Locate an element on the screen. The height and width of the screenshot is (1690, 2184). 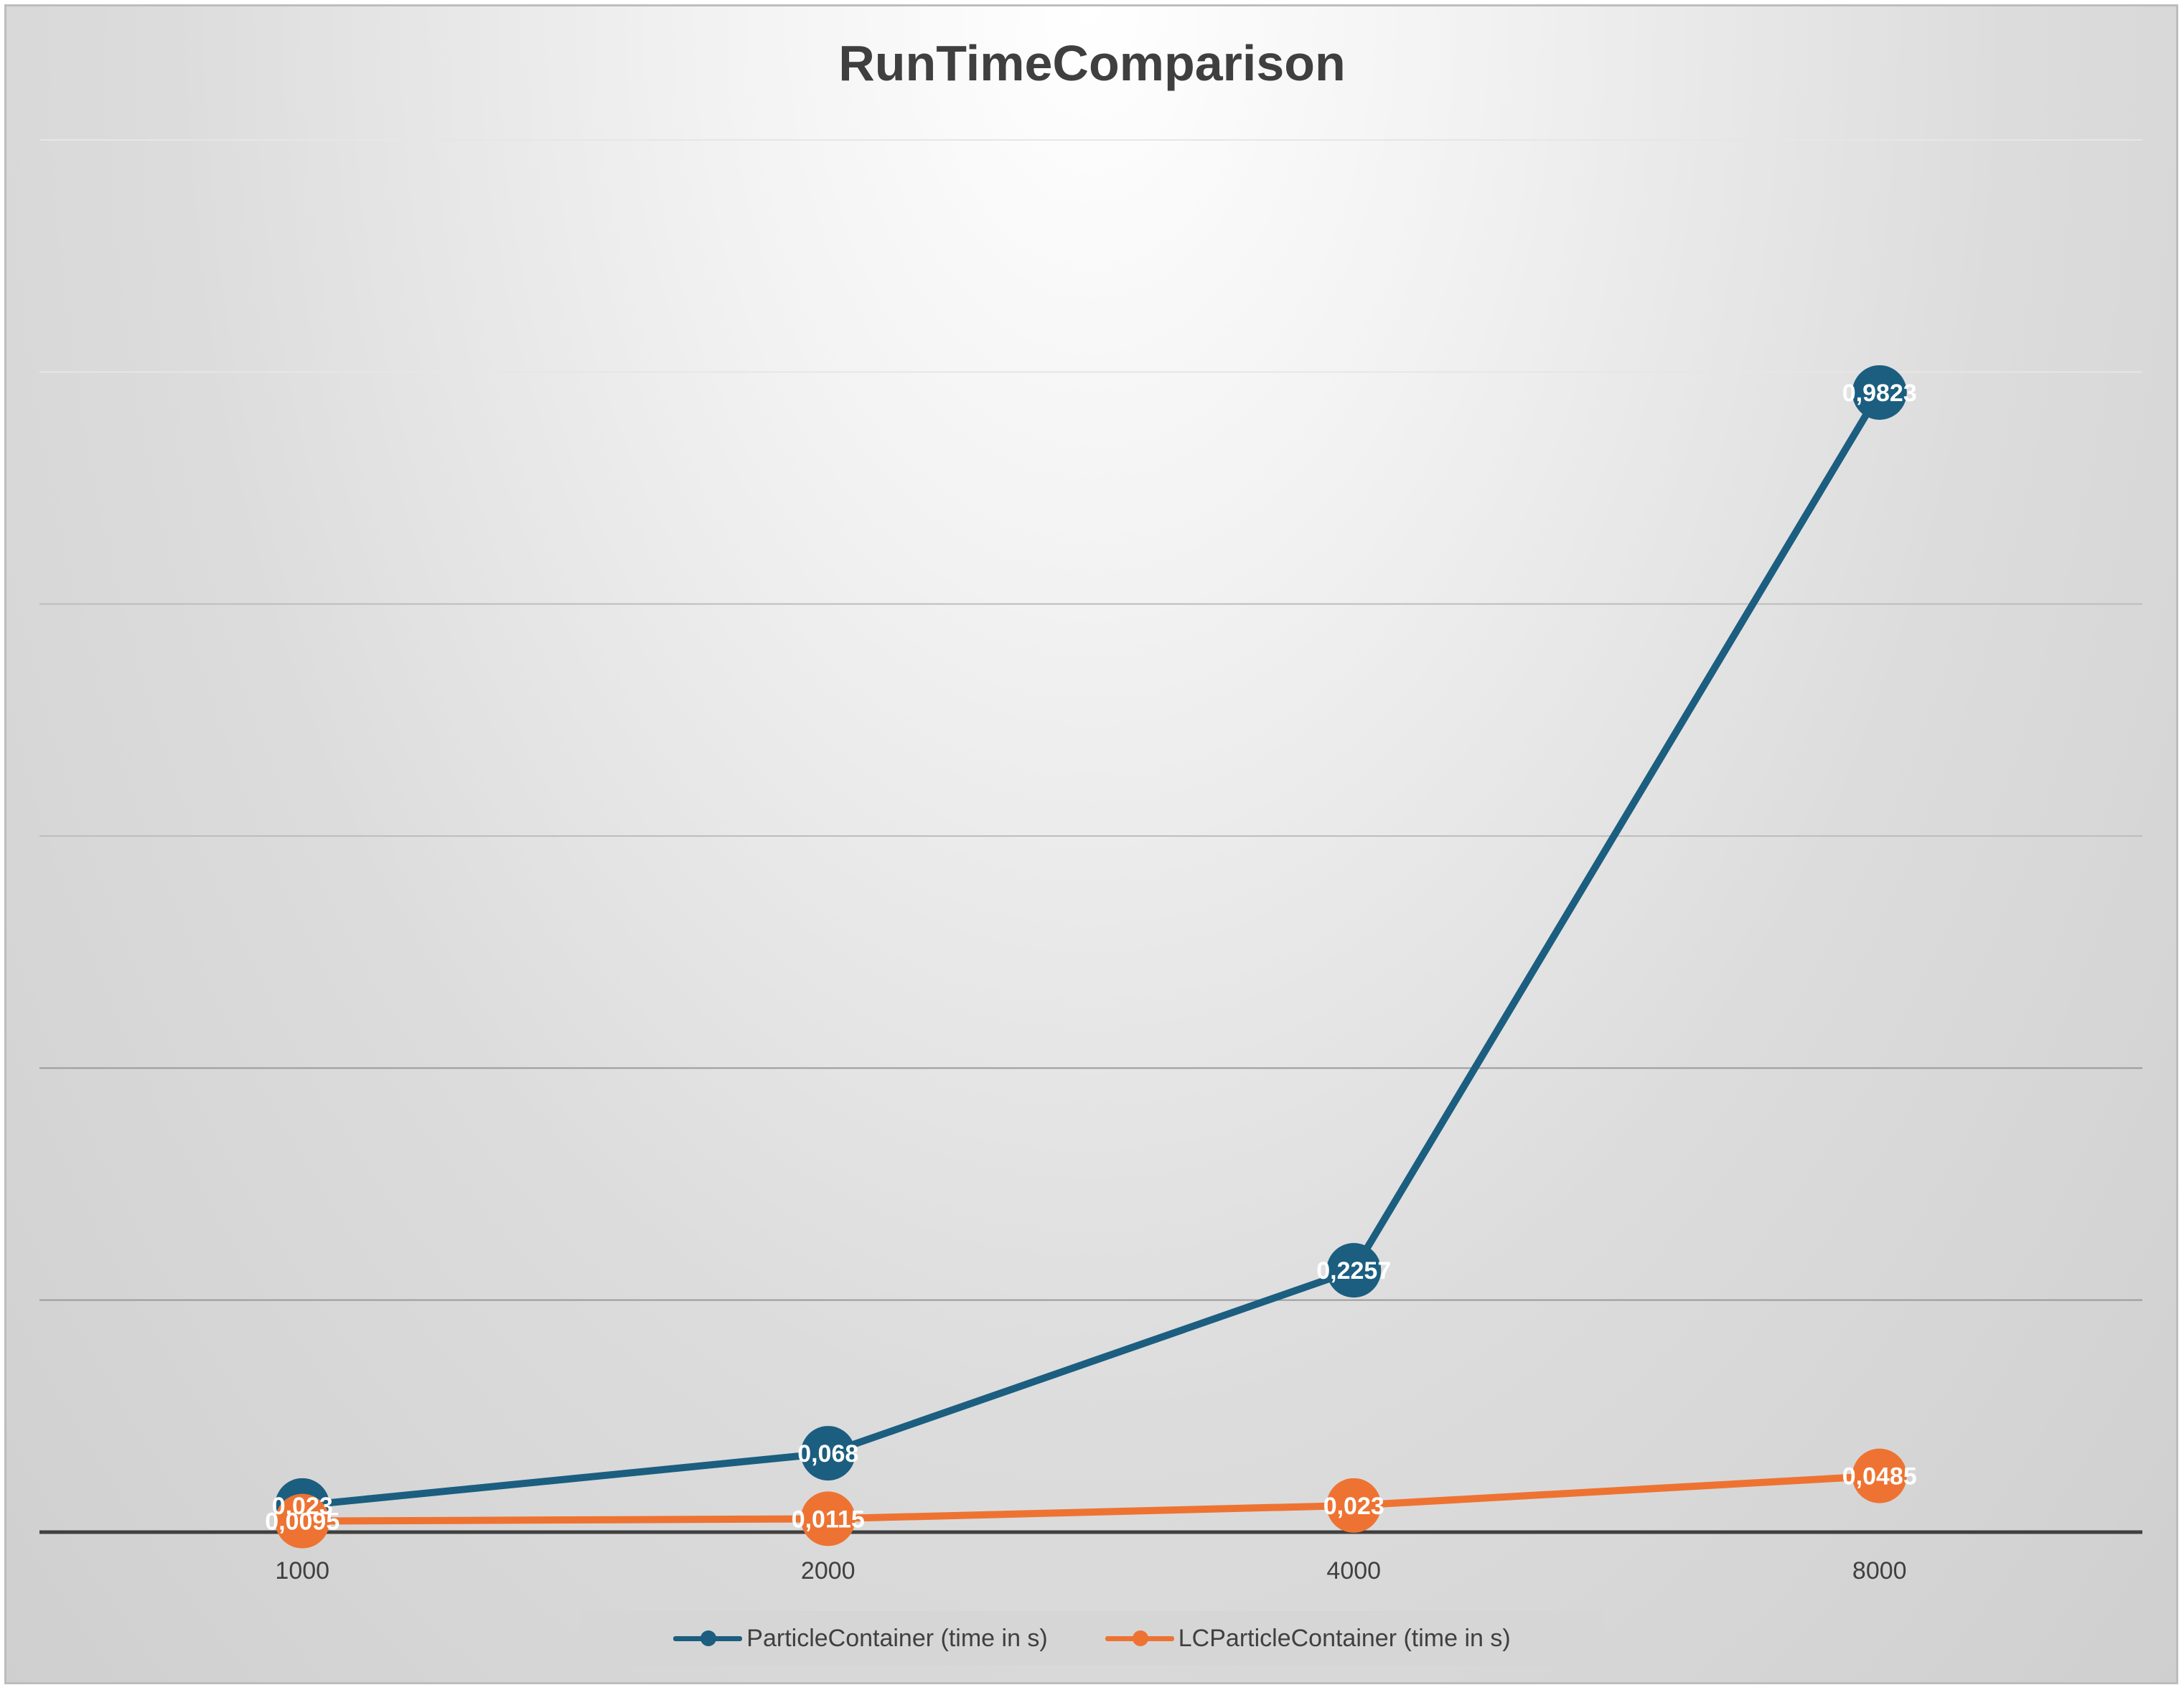
data-label: 0,068 is located at coordinates (827, 1454).